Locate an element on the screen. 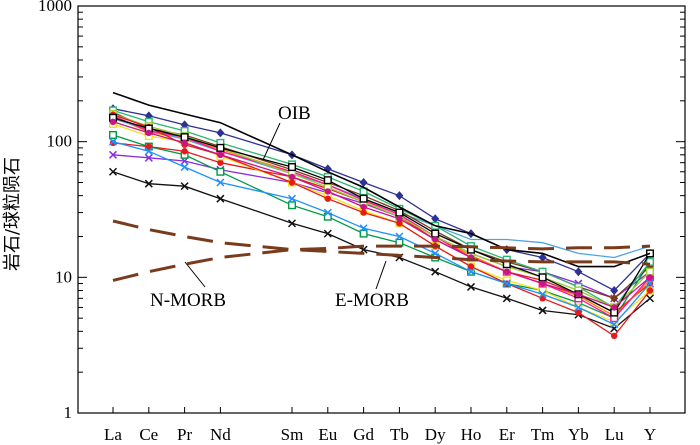 The height and width of the screenshot is (445, 700). x-tick-label: Y is located at coordinates (650, 434).